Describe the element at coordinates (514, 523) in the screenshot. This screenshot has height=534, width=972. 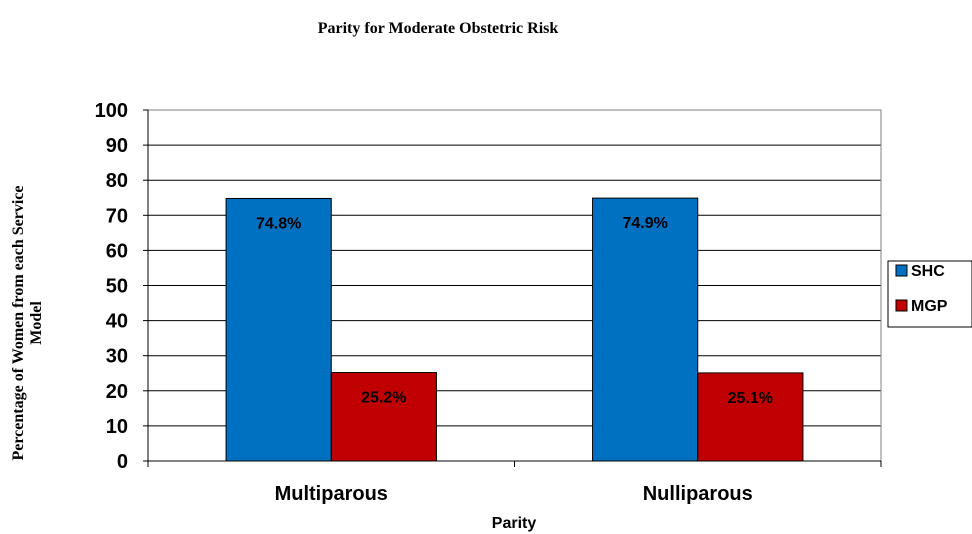
I see `x-axis-label: Parity` at that location.